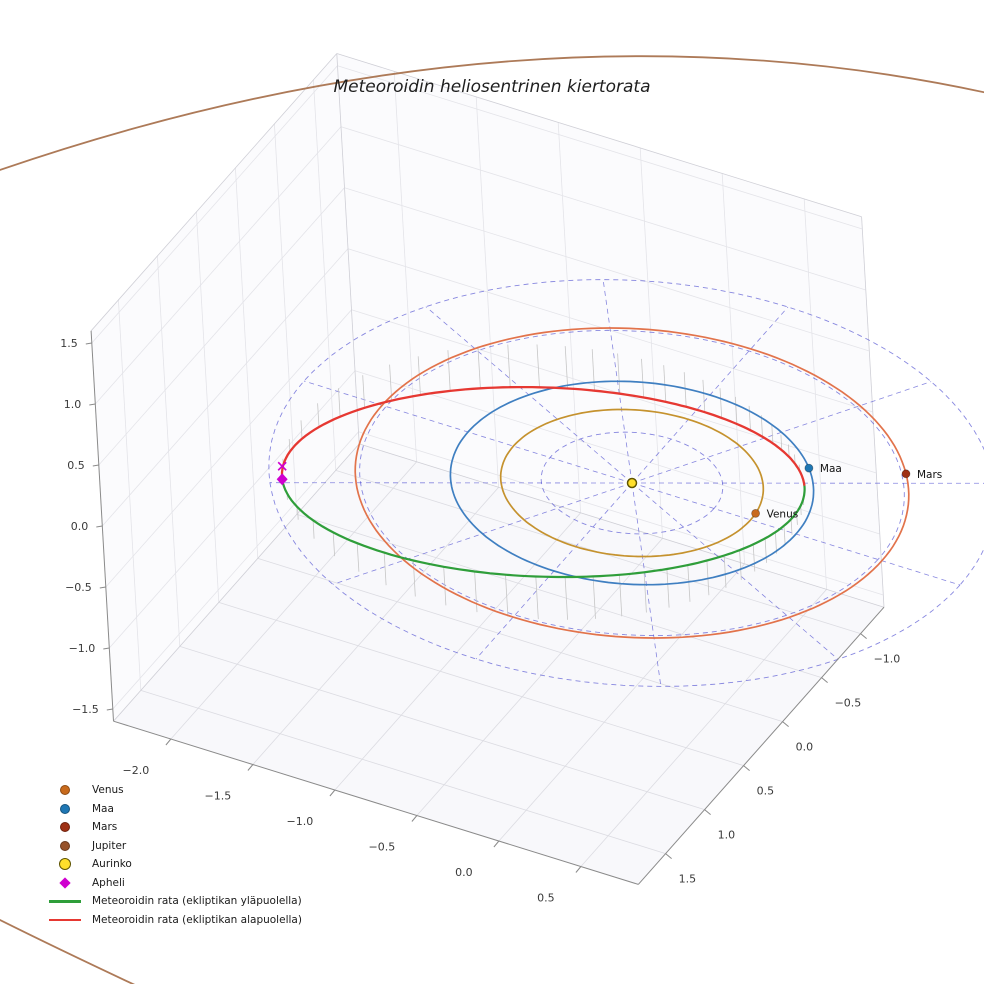  I want to click on chart-title: Meteoroidin heliosentrinen kiertorata, so click(492, 87).